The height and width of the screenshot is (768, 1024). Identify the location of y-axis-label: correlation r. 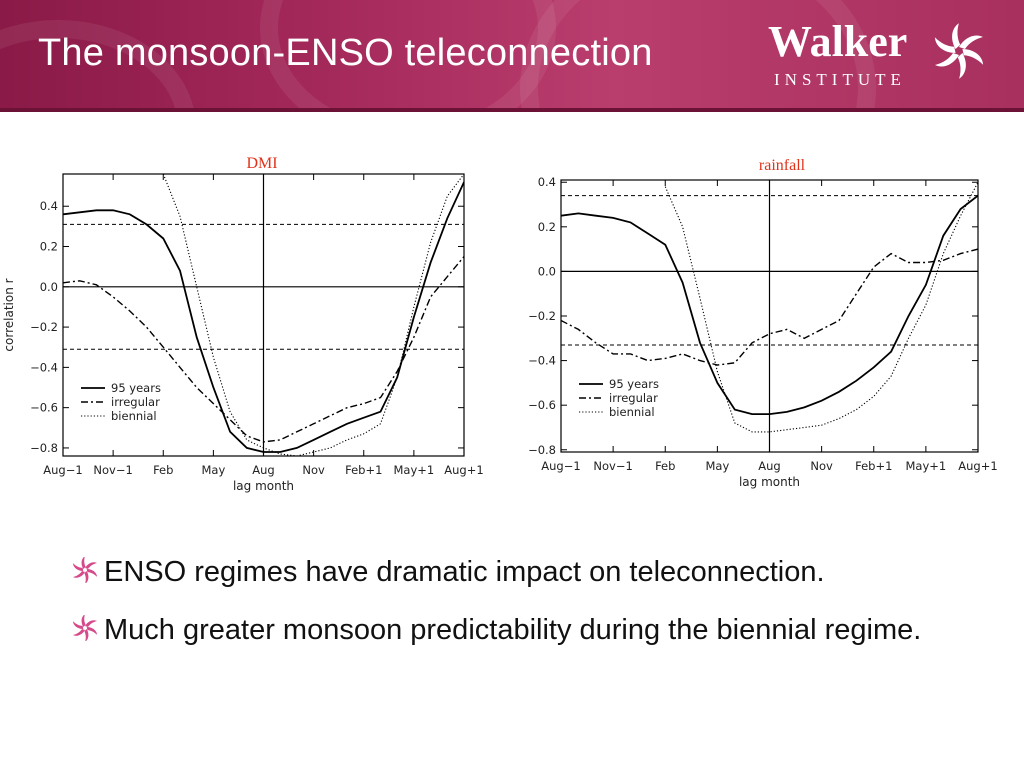
(9, 314).